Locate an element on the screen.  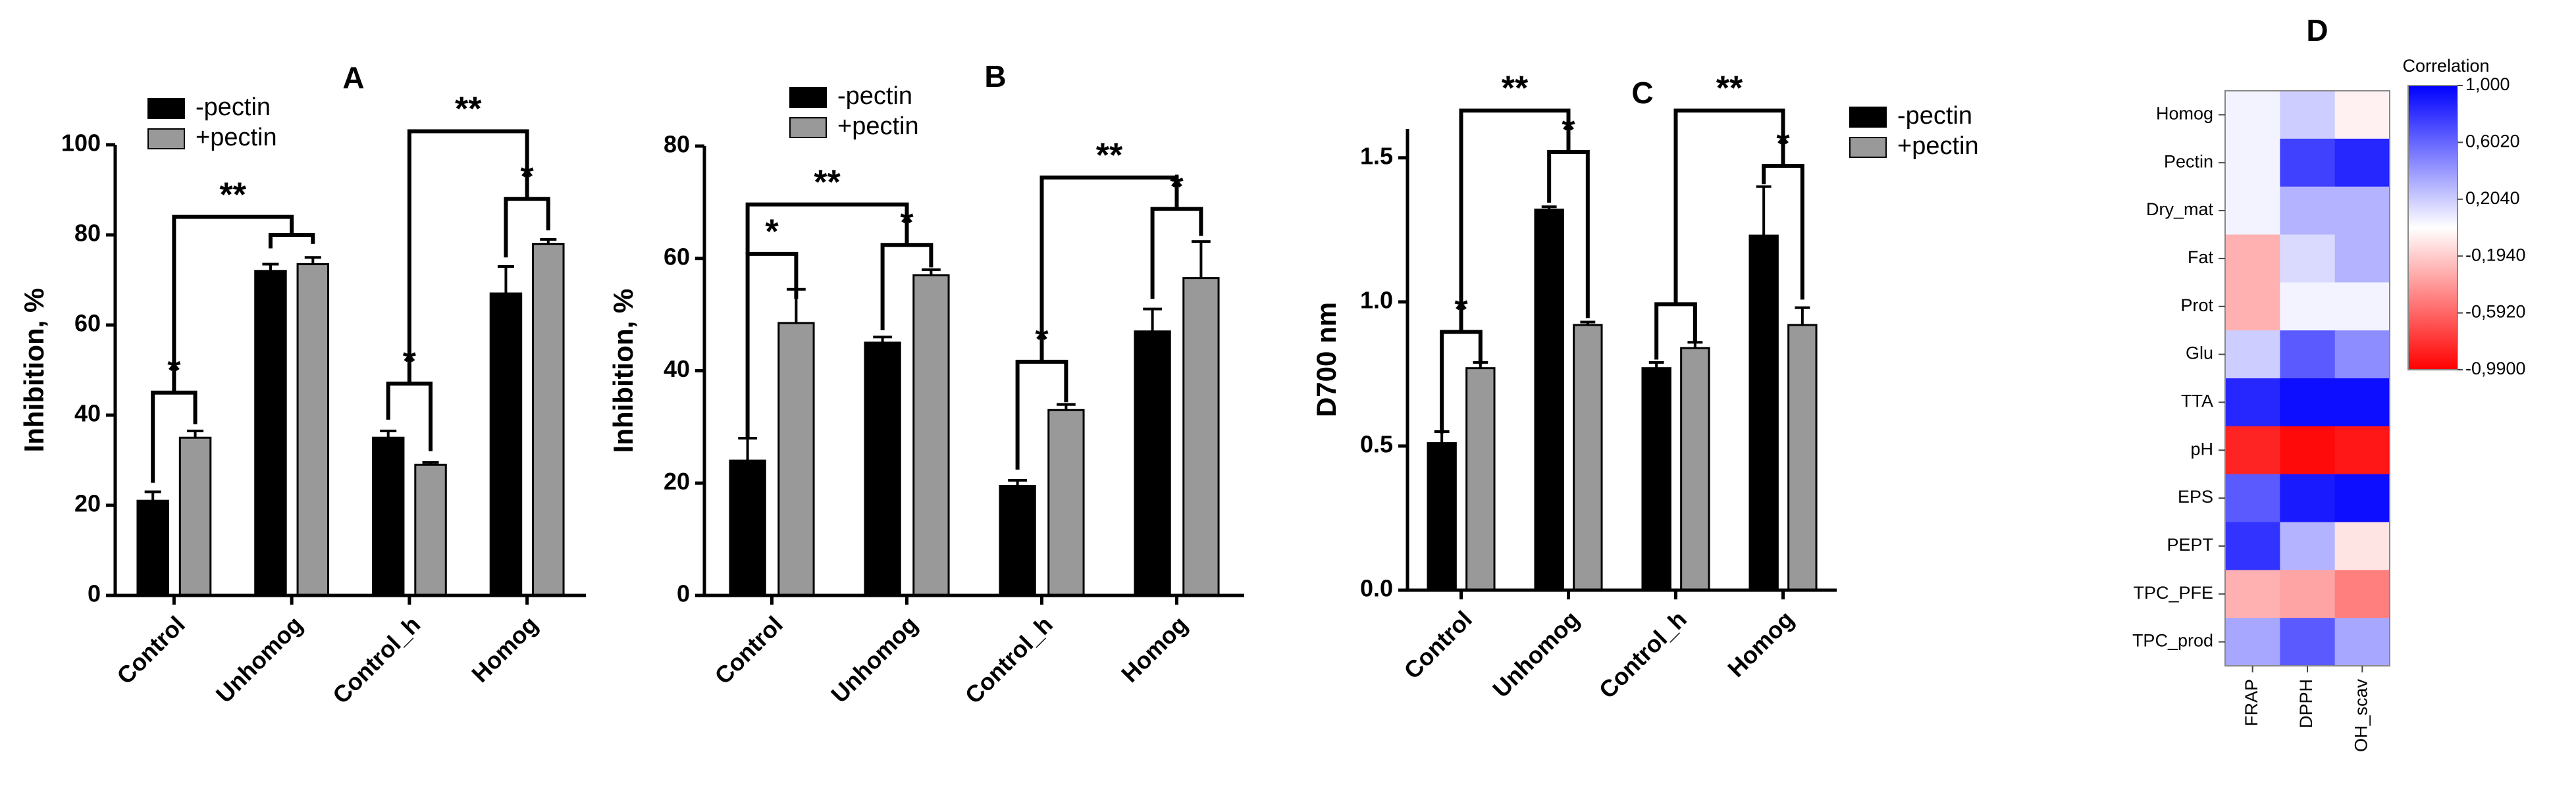
colorbar-tick-label: 1,000 is located at coordinates (2487, 84).